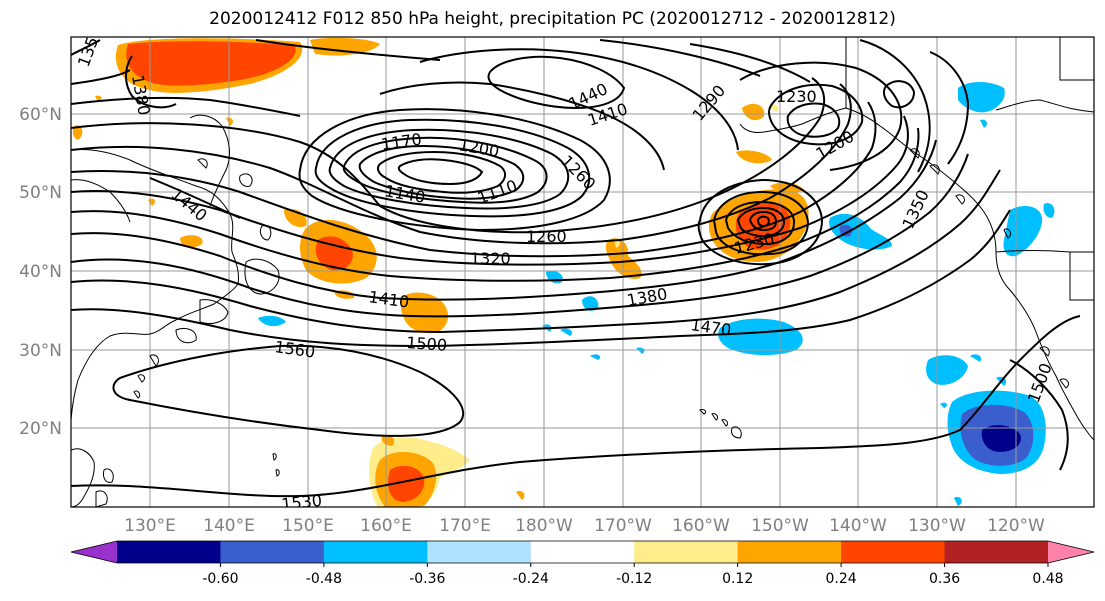 This screenshot has width=1105, height=601. I want to click on lon-label: 160°W, so click(701, 526).